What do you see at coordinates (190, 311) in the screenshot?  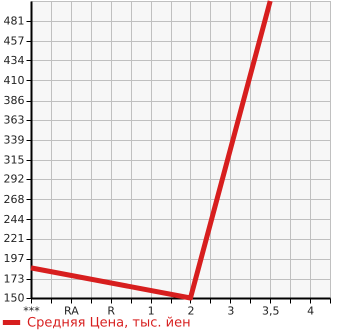 I see `x-tick-label: 2` at bounding box center [190, 311].